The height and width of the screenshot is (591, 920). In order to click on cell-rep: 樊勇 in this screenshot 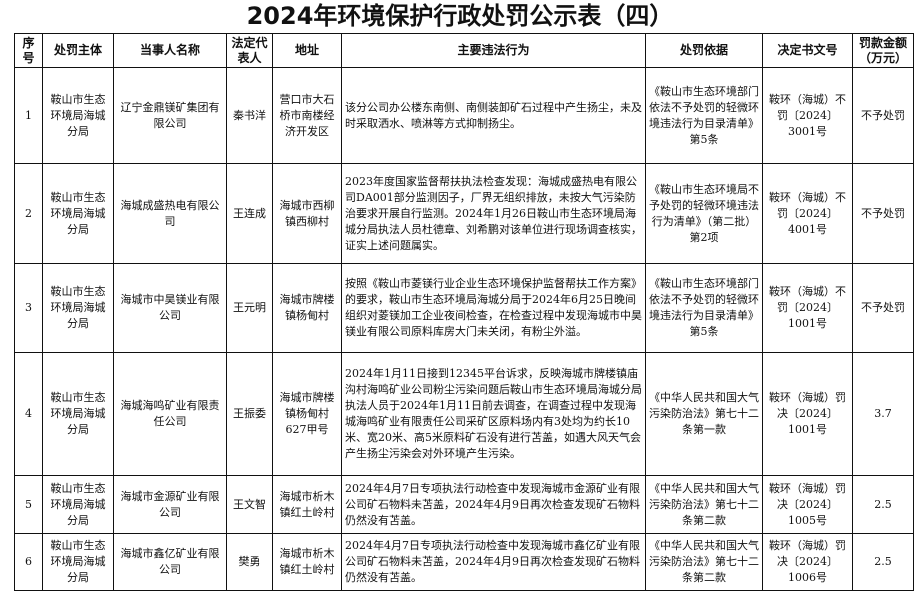, I will do `click(249, 562)`.